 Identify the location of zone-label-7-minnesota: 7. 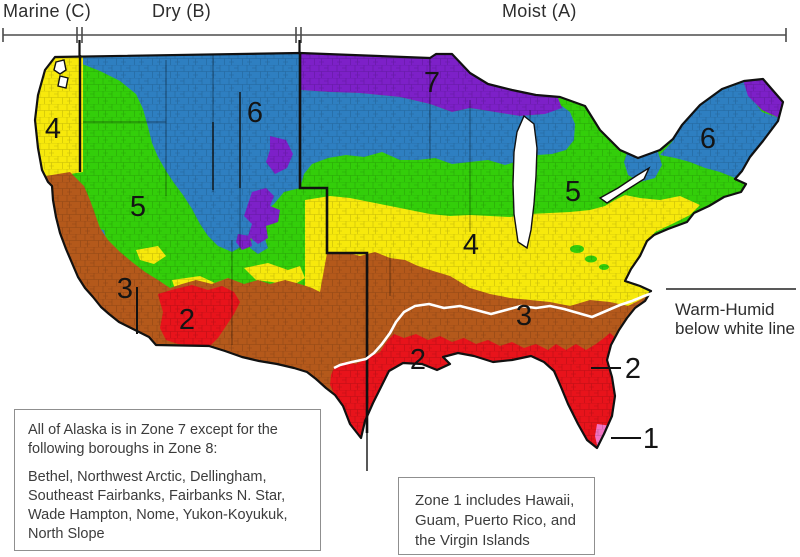
(432, 83).